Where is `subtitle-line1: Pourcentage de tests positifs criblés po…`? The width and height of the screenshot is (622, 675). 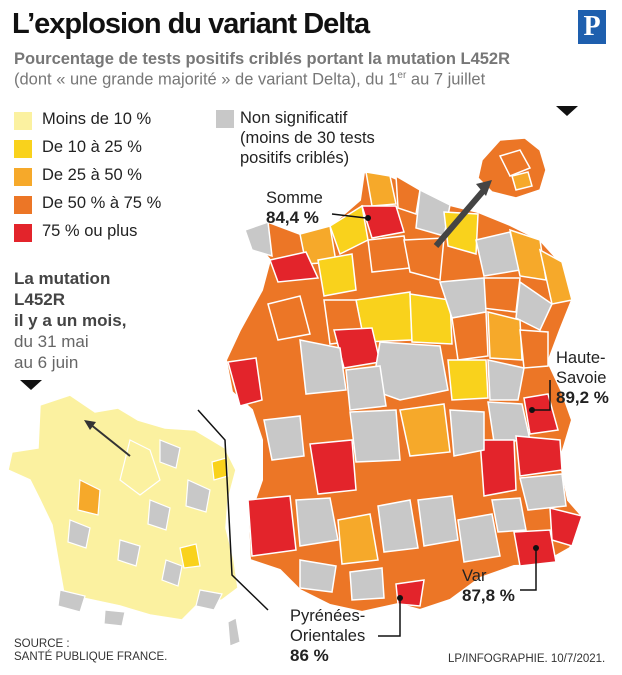
subtitle-line1: Pourcentage de tests positifs criblés po… is located at coordinates (262, 59).